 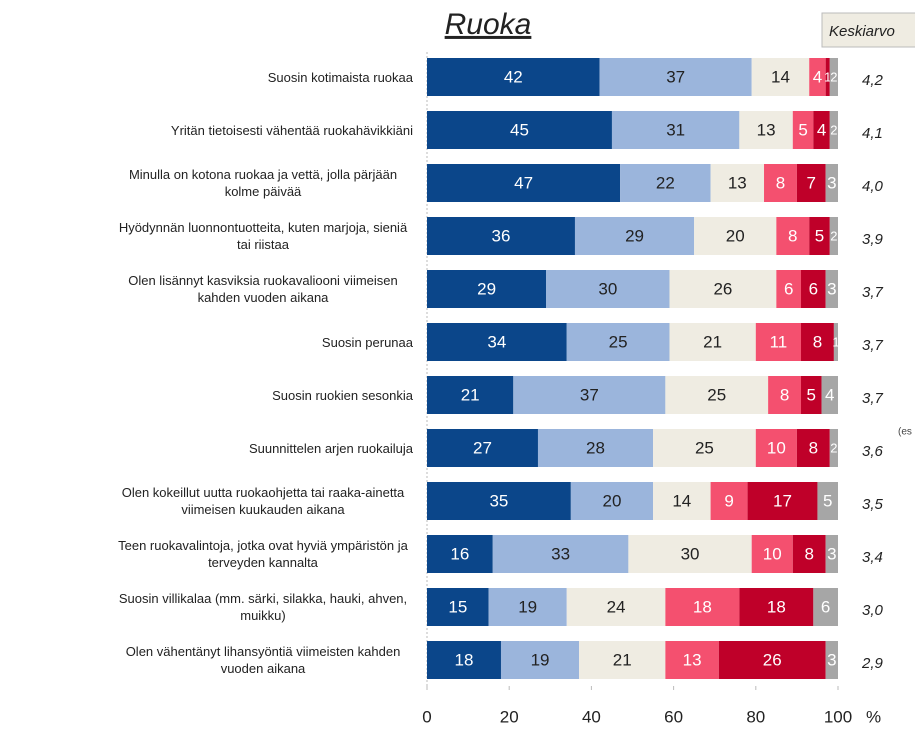 What do you see at coordinates (488, 24) in the screenshot?
I see `chart-title: Ruoka` at bounding box center [488, 24].